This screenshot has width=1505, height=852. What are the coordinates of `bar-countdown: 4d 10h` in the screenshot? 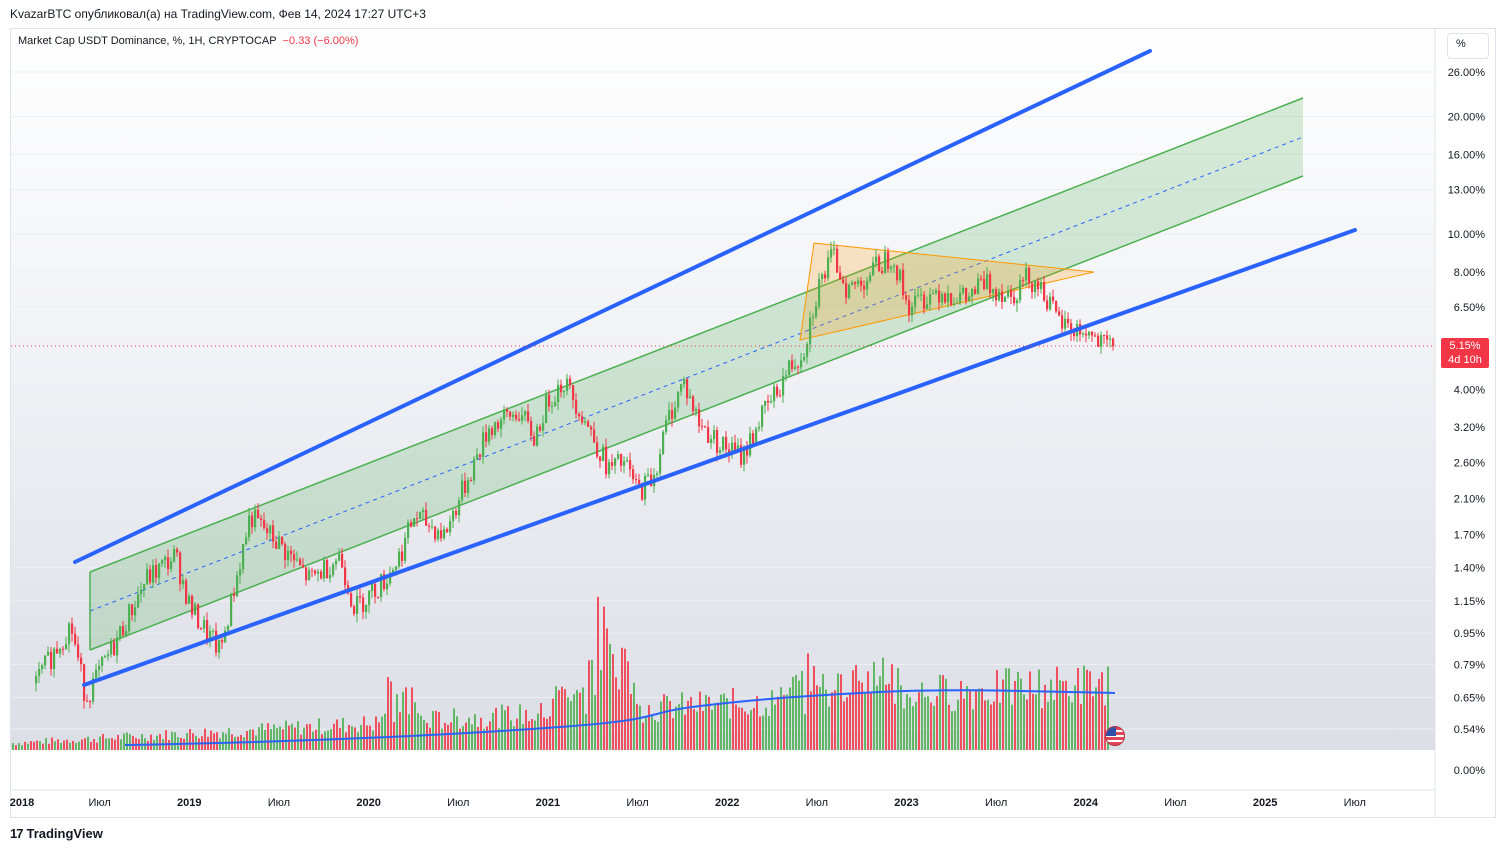 It's located at (1465, 360).